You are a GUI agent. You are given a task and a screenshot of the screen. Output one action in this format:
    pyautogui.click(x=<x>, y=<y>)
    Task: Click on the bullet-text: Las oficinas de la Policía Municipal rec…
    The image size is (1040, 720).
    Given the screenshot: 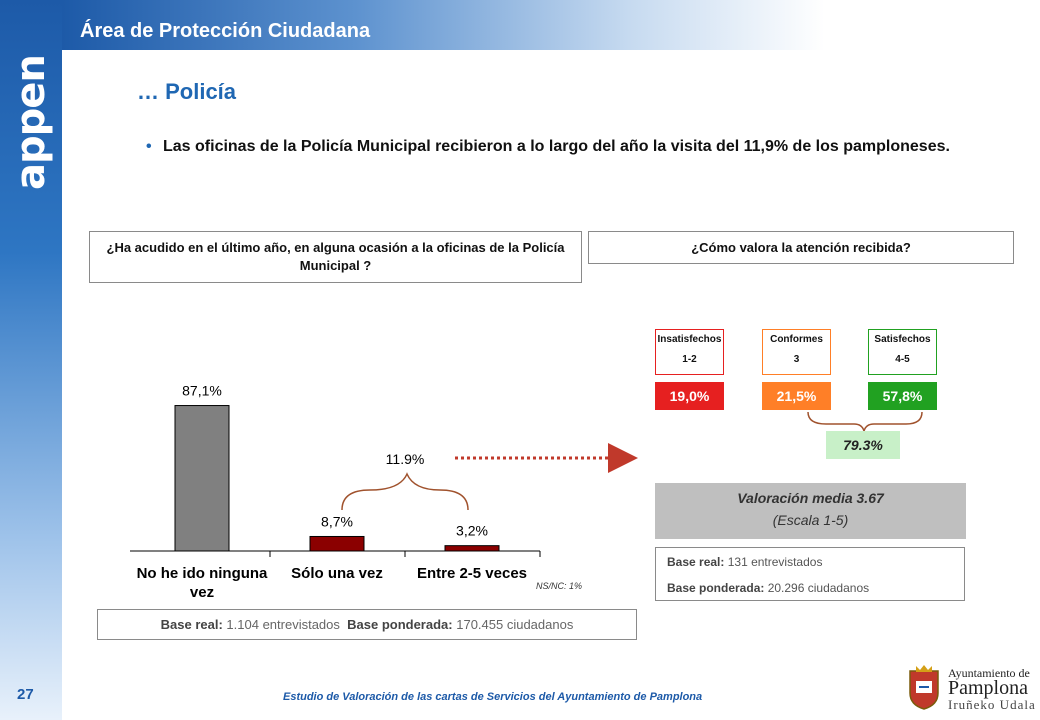 What is the action you would take?
    pyautogui.click(x=556, y=146)
    